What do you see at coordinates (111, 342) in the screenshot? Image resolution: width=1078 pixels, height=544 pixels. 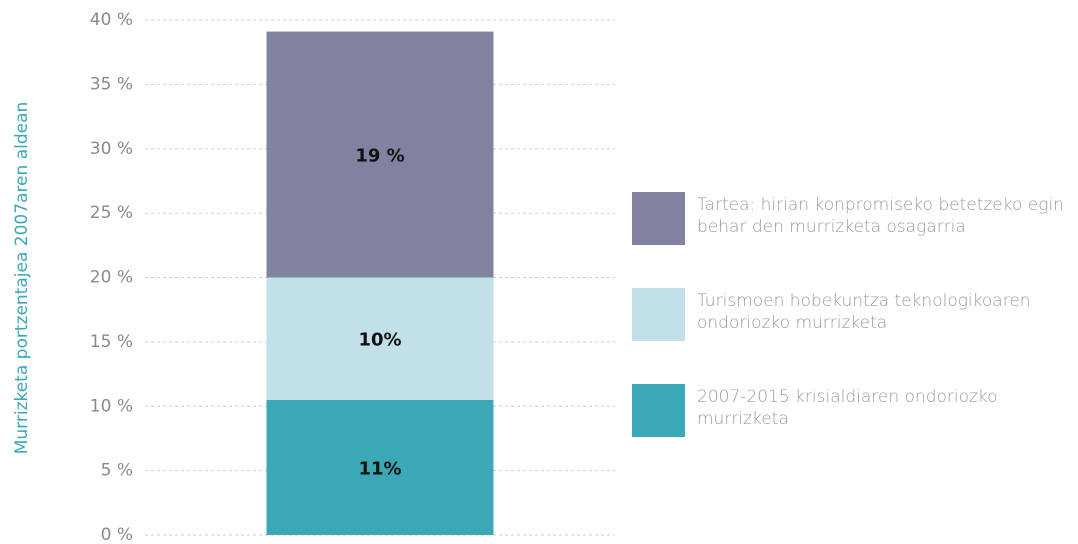 I see `y-tick-label: 15 %` at bounding box center [111, 342].